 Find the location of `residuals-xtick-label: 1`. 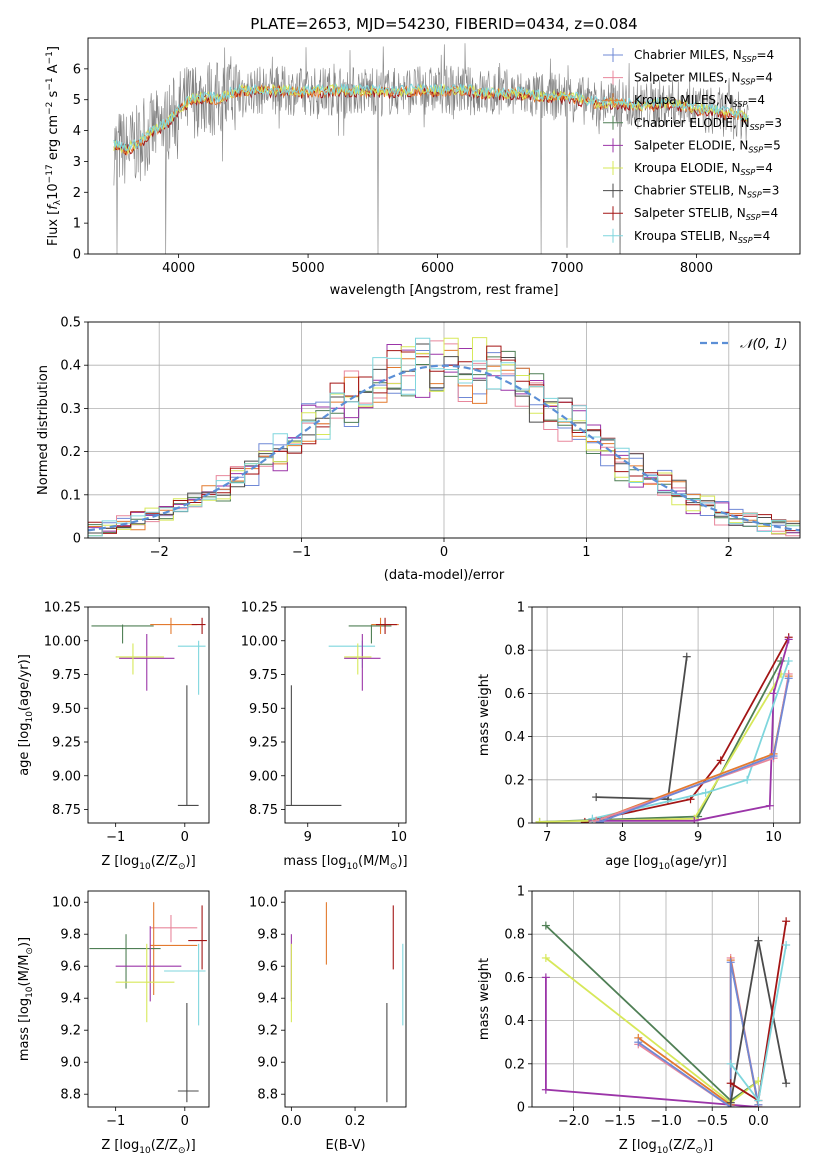

residuals-xtick-label: 1 is located at coordinates (586, 552).